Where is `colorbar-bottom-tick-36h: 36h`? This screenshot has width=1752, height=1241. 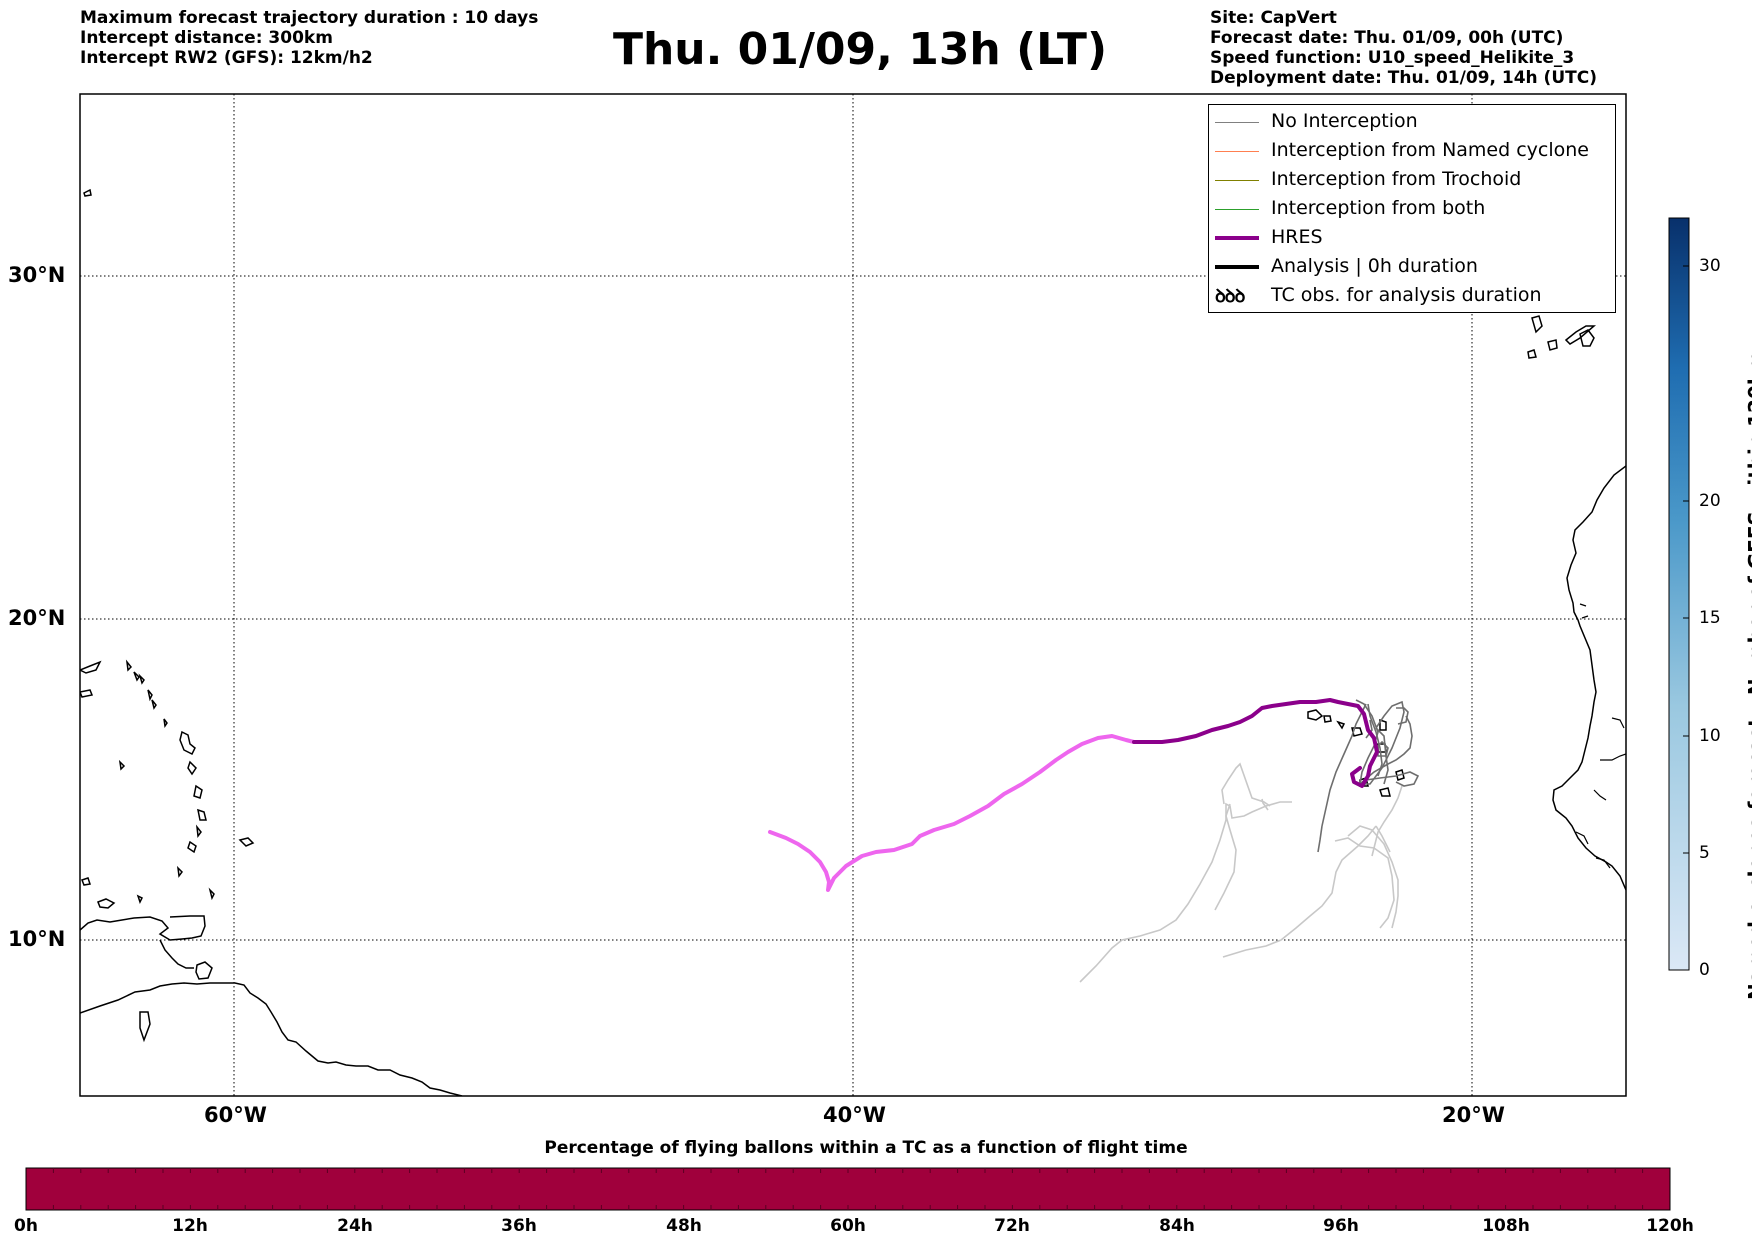 colorbar-bottom-tick-36h: 36h is located at coordinates (519, 1226).